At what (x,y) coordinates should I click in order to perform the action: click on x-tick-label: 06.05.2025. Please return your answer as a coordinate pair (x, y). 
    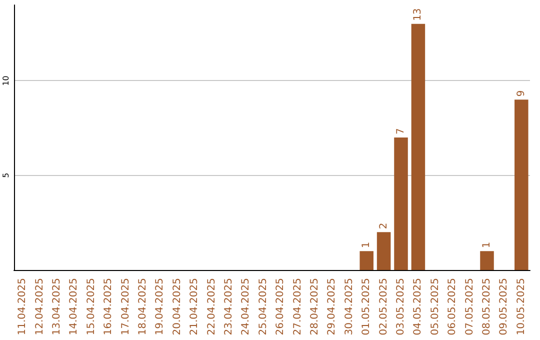
    Looking at the image, I should click on (452, 307).